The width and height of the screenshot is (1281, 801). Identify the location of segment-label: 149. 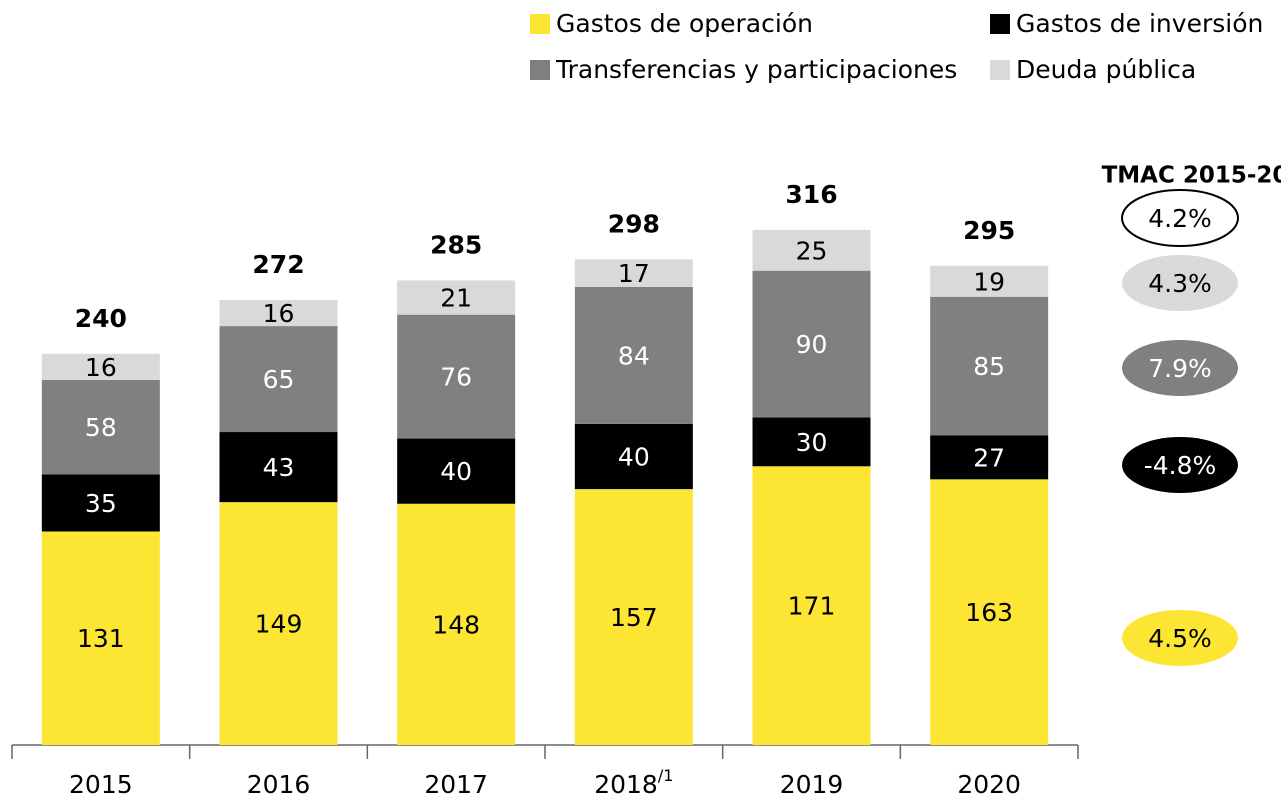
(279, 624).